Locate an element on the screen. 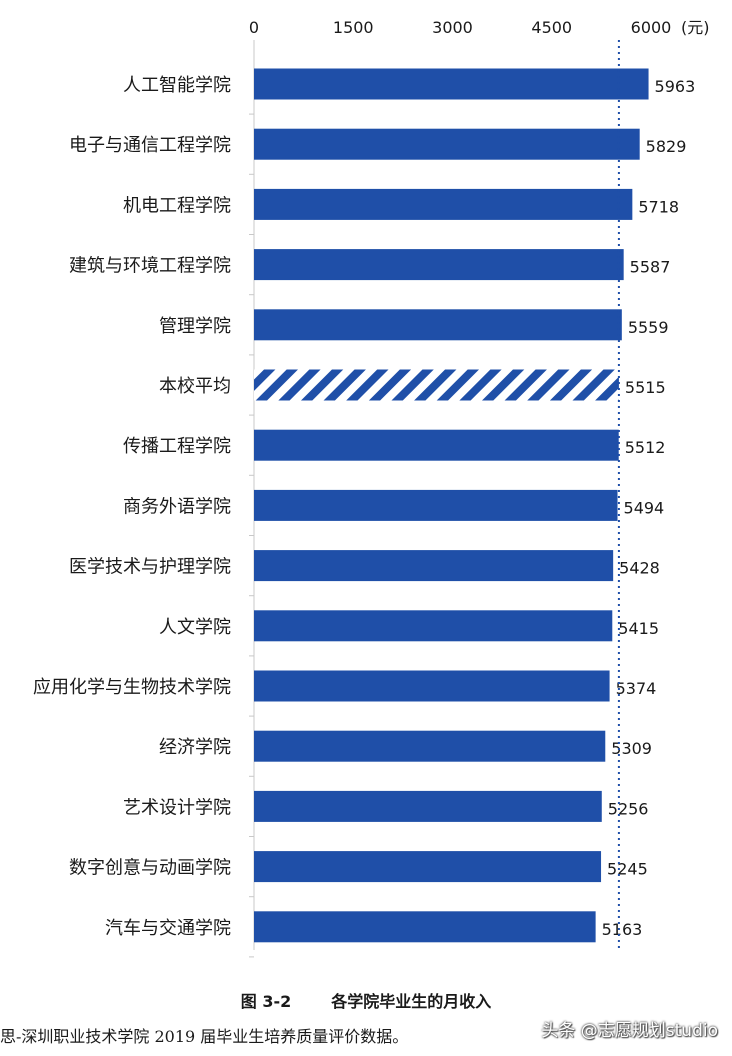 This screenshot has width=732, height=1056. value-label: 5415 is located at coordinates (638, 628).